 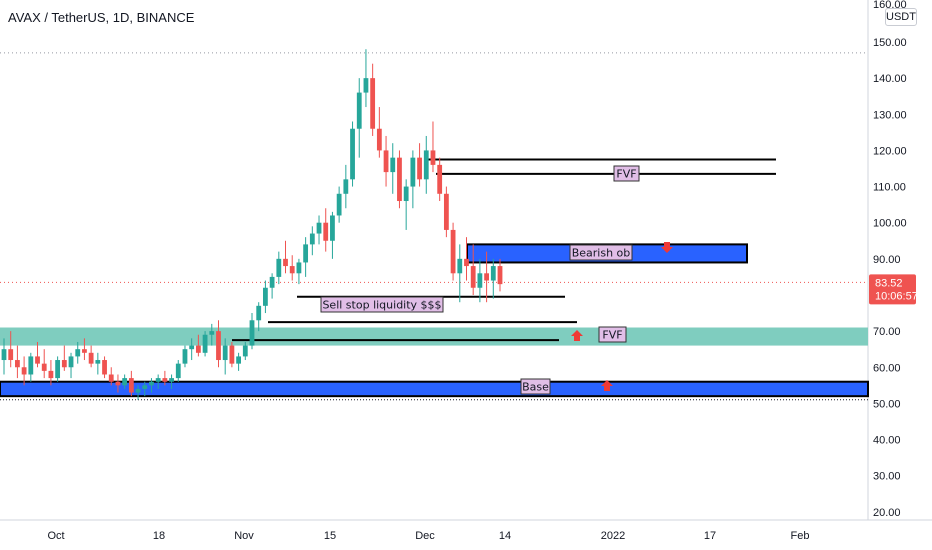 What do you see at coordinates (889, 188) in the screenshot?
I see `y-tick-label: 110.00` at bounding box center [889, 188].